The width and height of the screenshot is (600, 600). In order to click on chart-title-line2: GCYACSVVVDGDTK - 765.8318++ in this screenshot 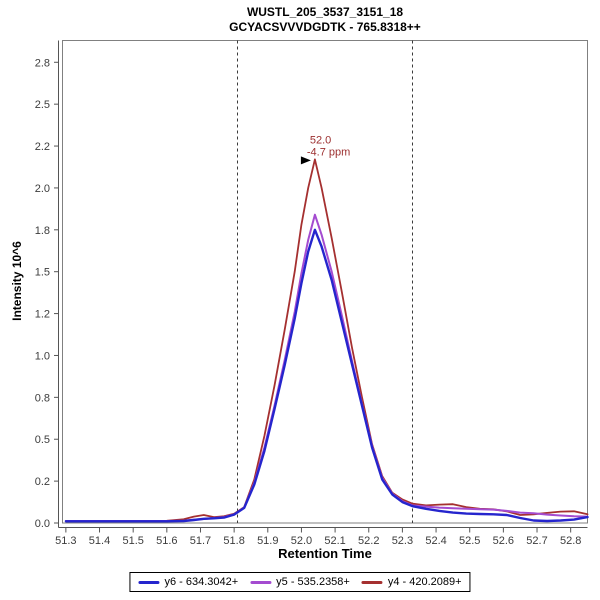, I will do `click(325, 27)`.